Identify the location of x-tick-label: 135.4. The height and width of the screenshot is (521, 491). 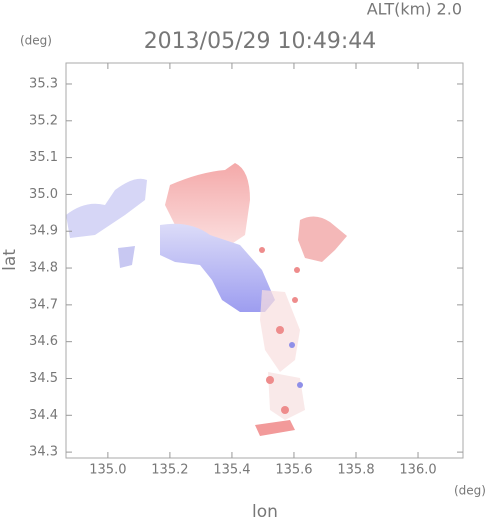
(231, 470).